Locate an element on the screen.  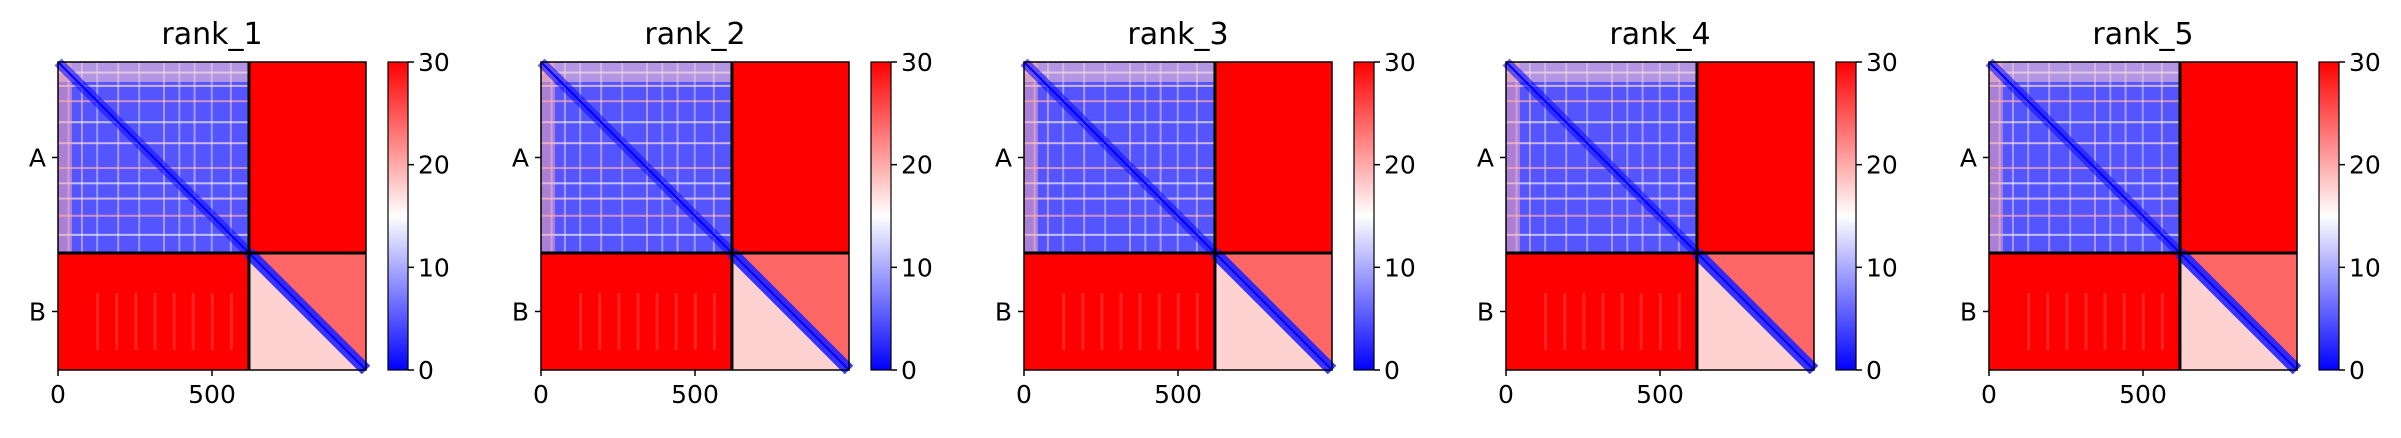
panel-title: rank_3 is located at coordinates (1177, 34).